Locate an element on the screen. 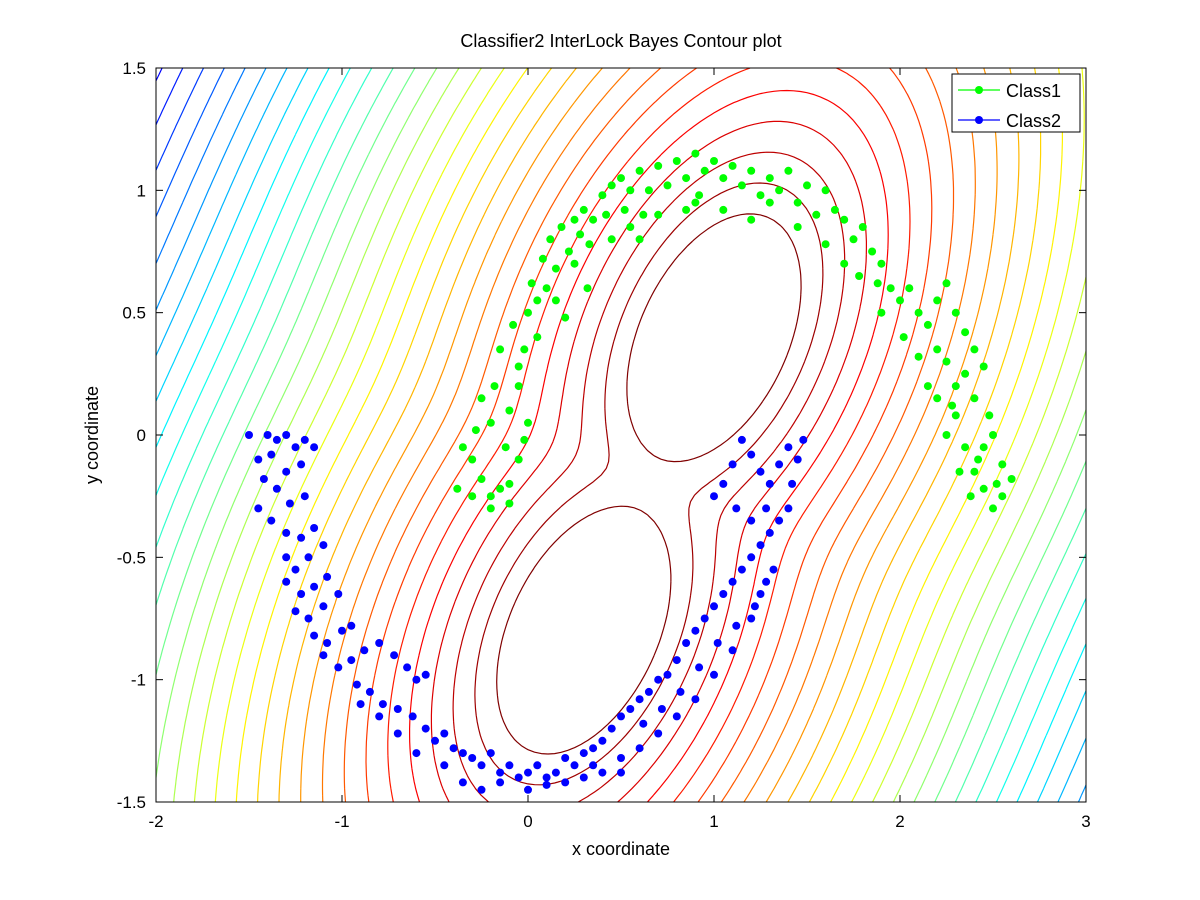  x-tick-label: 3 is located at coordinates (1085, 821).